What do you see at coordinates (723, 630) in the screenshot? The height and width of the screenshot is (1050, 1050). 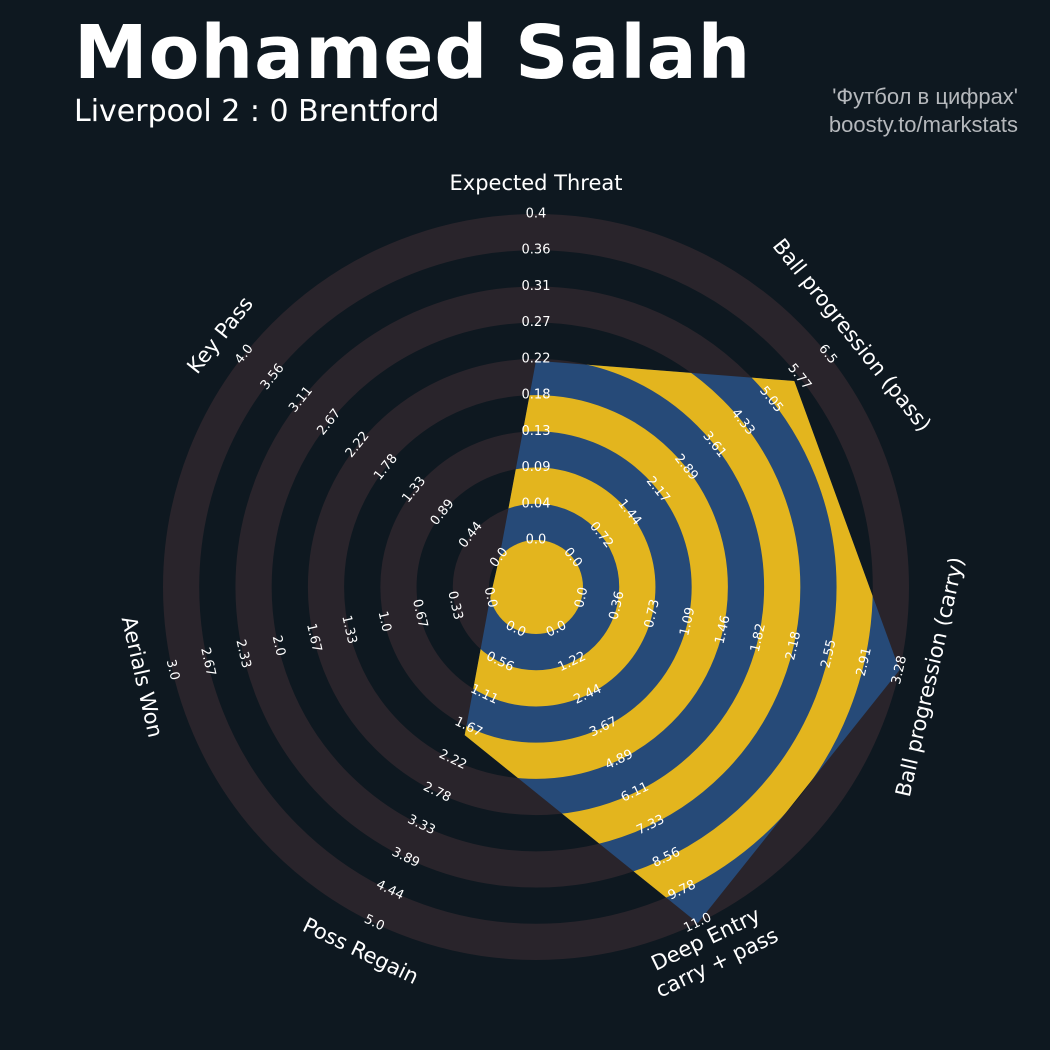 I see `tick-label: 1.46` at bounding box center [723, 630].